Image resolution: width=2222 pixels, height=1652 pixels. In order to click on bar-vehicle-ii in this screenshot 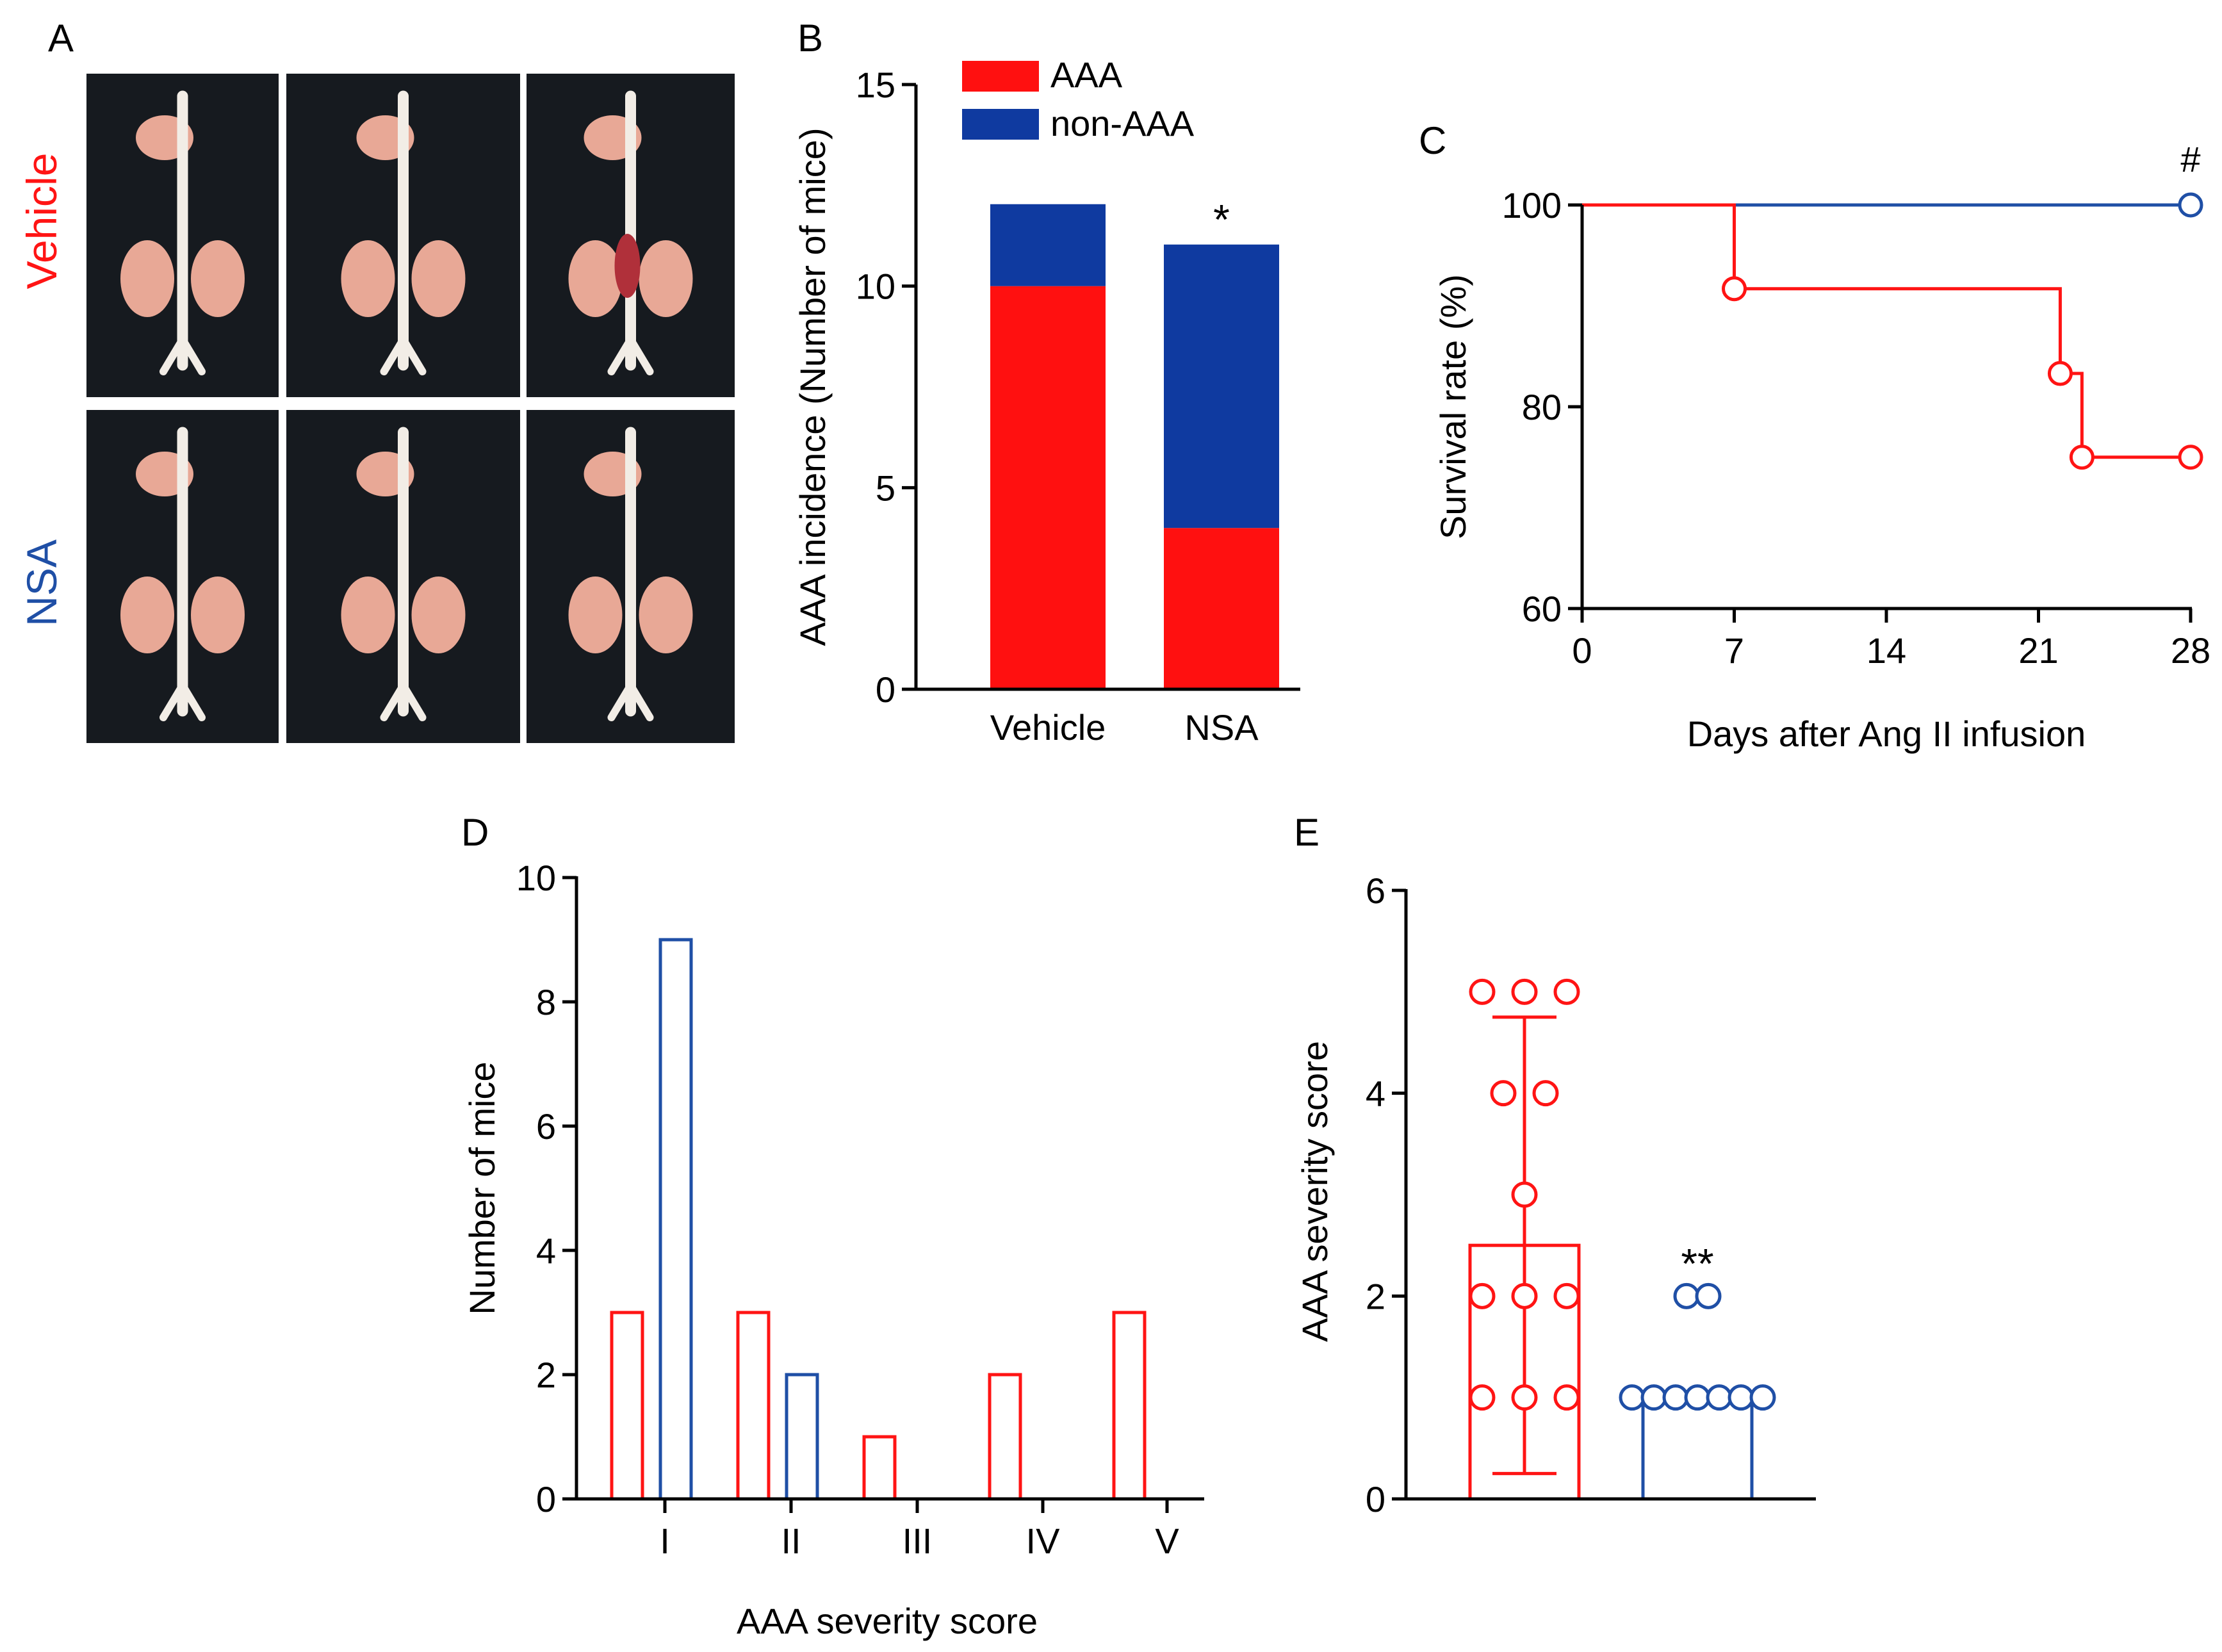, I will do `click(753, 1406)`.